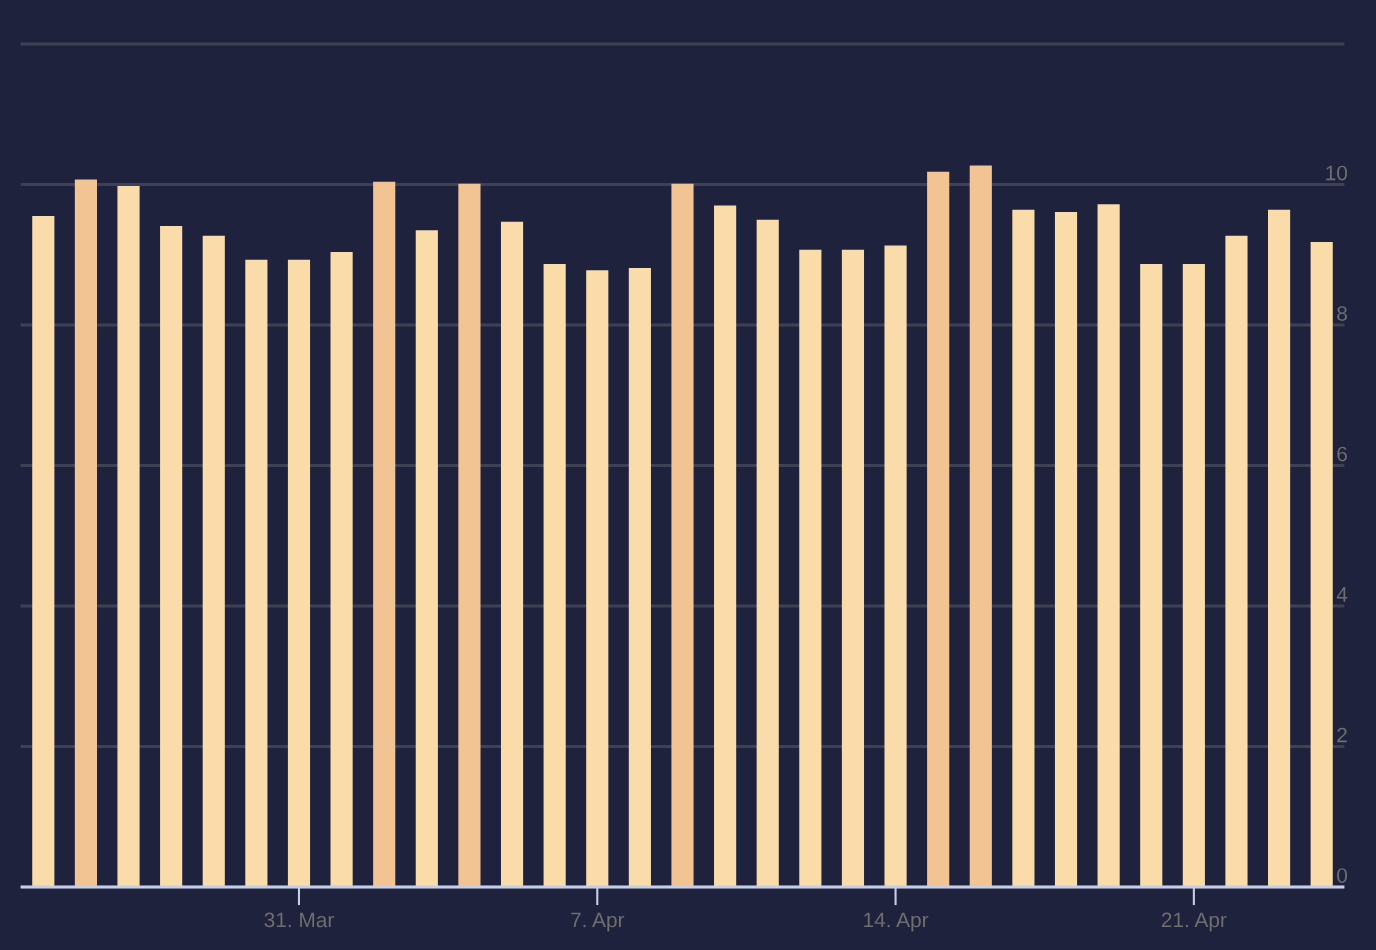 The height and width of the screenshot is (950, 1376). What do you see at coordinates (1342, 735) in the screenshot?
I see `y-tick-label: 2` at bounding box center [1342, 735].